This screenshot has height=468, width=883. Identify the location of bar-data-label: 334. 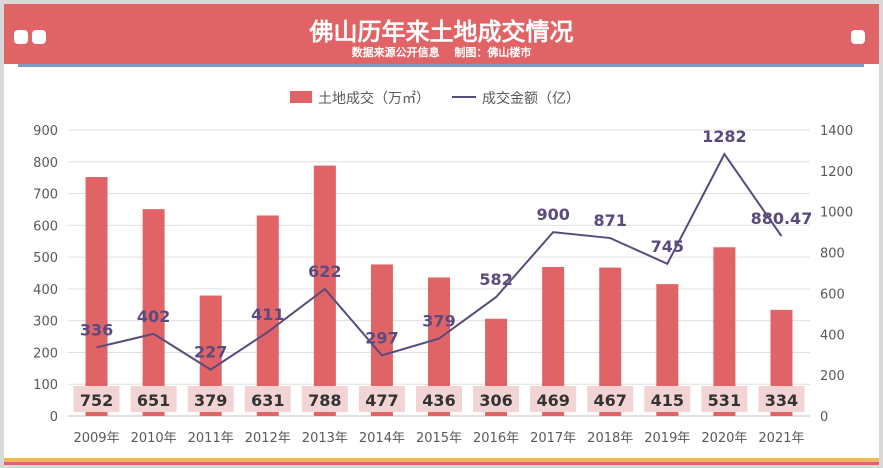
(781, 400).